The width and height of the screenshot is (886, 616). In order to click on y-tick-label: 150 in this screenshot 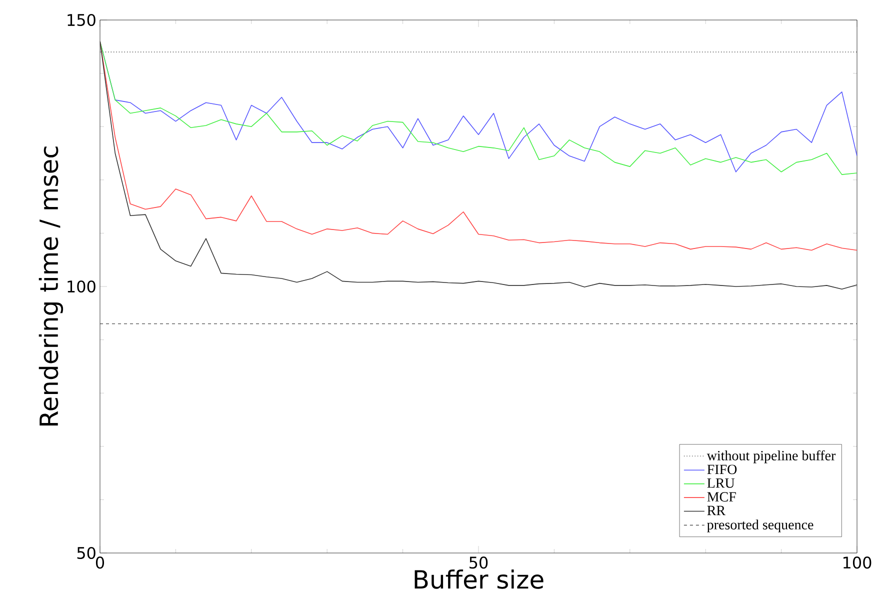, I will do `click(82, 20)`.